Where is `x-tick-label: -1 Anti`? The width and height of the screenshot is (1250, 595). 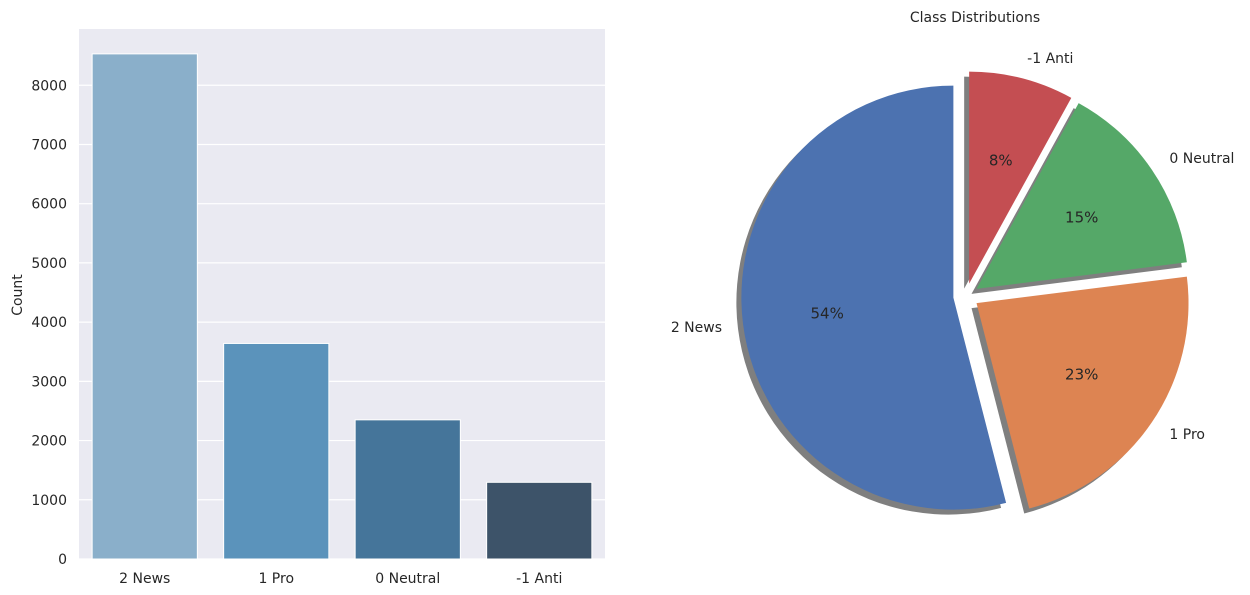
x-tick-label: -1 Anti is located at coordinates (539, 579).